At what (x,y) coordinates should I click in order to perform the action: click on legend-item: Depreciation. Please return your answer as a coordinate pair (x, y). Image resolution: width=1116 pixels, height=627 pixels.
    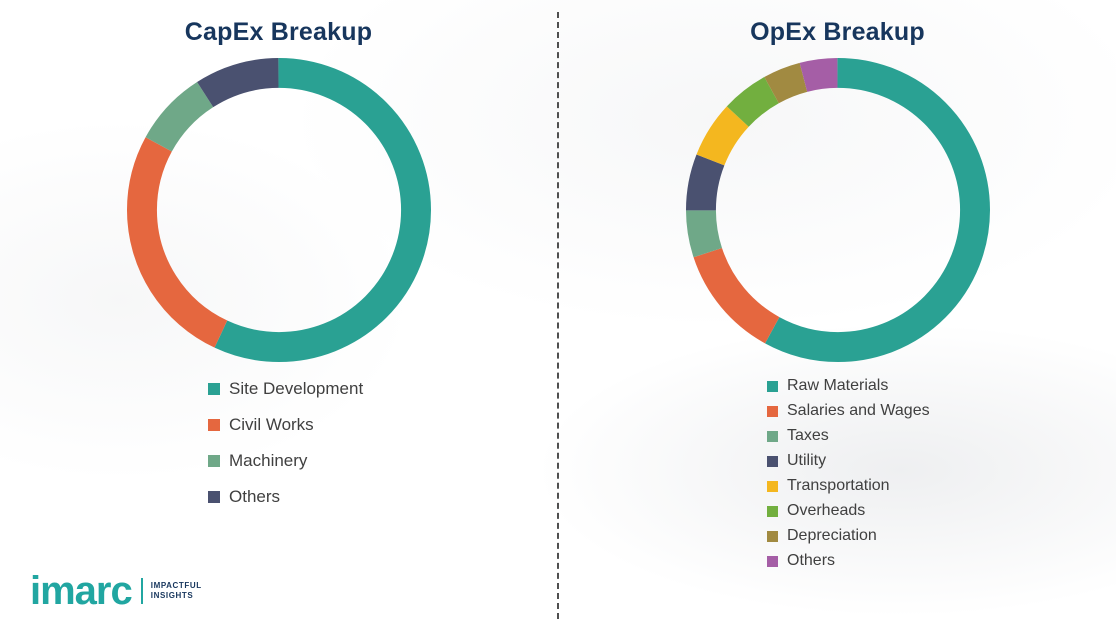
    Looking at the image, I should click on (848, 536).